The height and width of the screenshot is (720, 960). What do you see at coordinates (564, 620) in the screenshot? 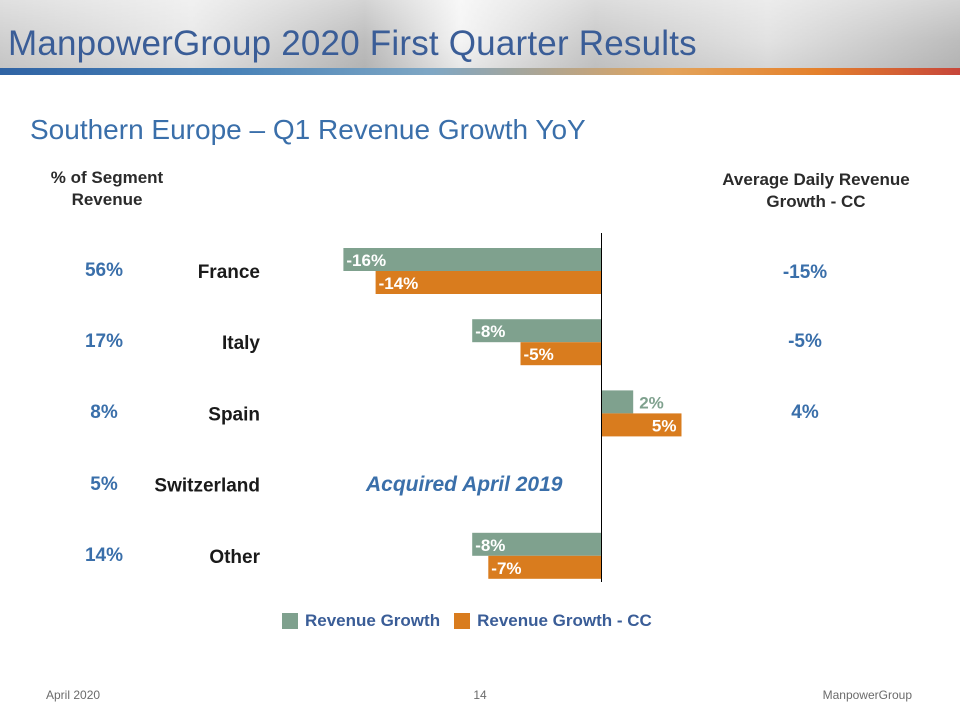
I see `legend-label-revenue-growth-cc: Revenue Growth - CC` at bounding box center [564, 620].